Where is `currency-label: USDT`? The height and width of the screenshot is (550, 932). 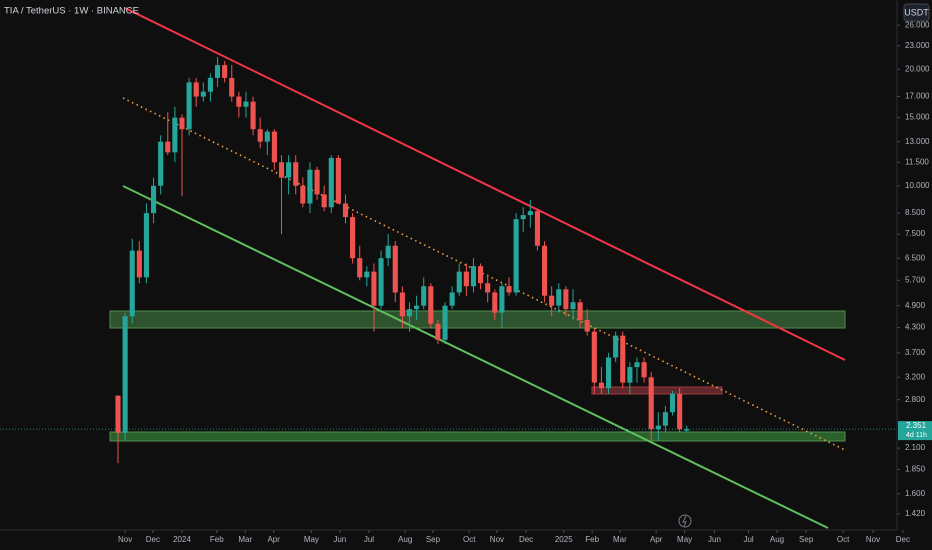 currency-label: USDT is located at coordinates (916, 12).